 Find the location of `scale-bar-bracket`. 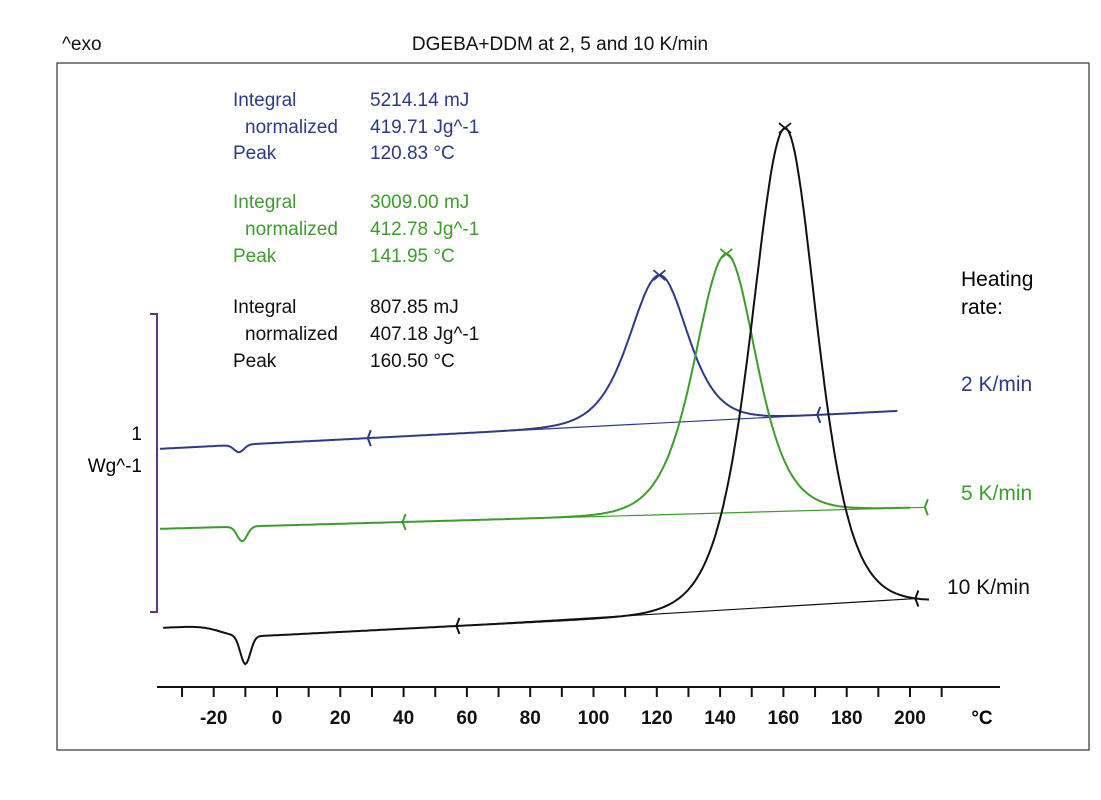

scale-bar-bracket is located at coordinates (154, 463).